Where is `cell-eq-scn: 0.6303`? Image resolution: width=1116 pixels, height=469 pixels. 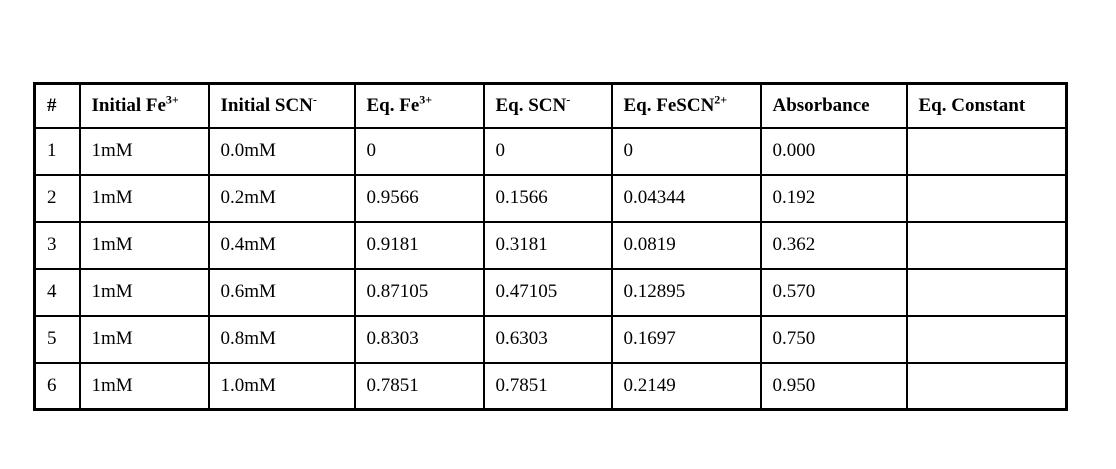 cell-eq-scn: 0.6303 is located at coordinates (547, 339).